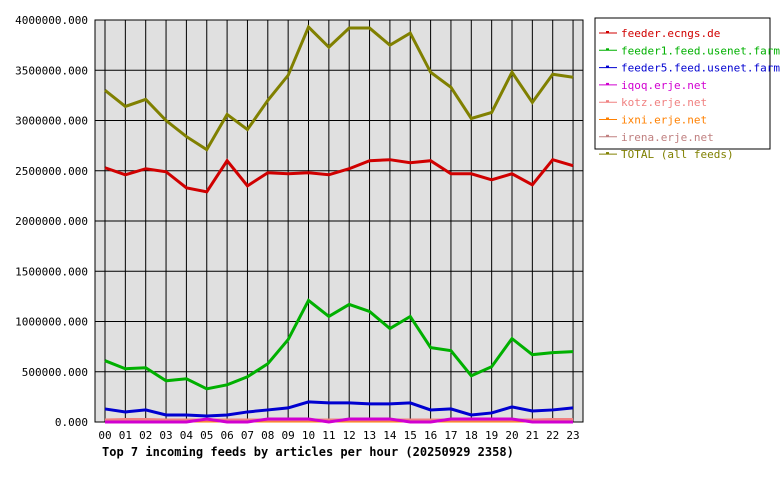 The width and height of the screenshot is (780, 485). I want to click on x-tick-label: 17, so click(450, 435).